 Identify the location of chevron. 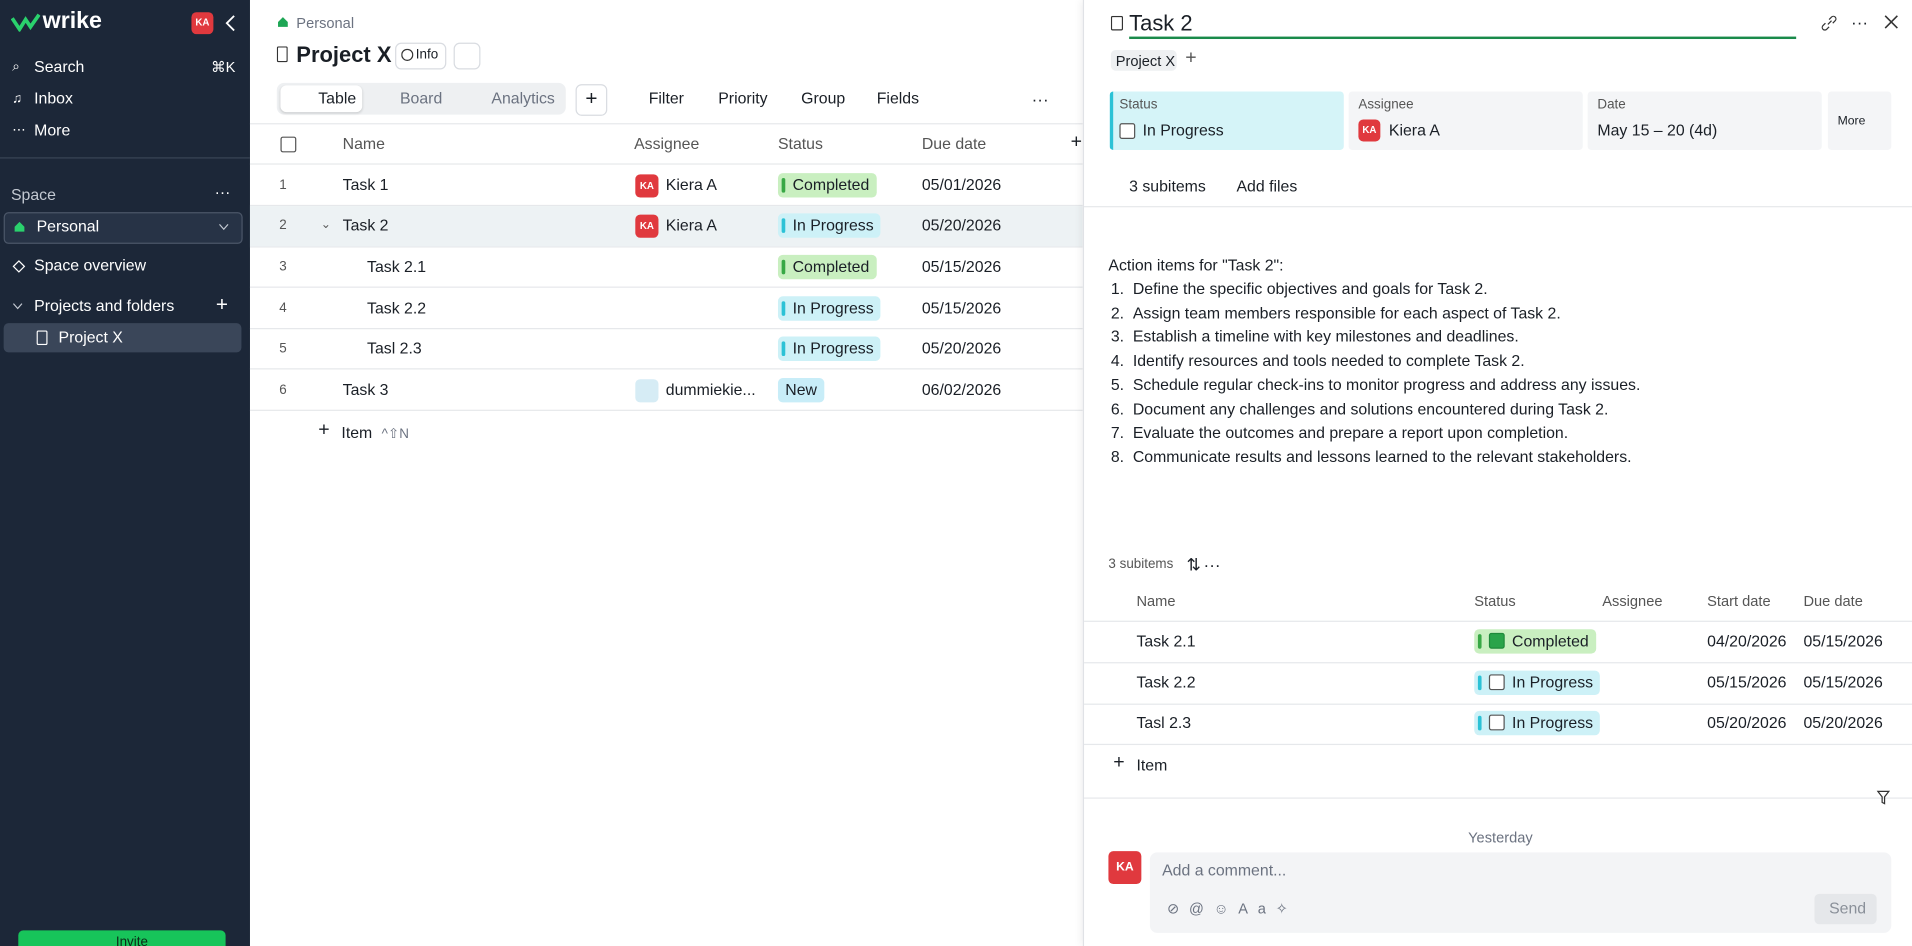
(17, 306).